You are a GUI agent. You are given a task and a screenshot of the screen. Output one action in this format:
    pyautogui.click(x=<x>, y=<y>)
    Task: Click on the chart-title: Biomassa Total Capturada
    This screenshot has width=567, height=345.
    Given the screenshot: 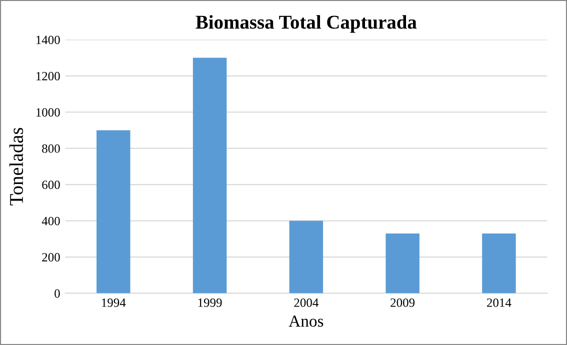 What is the action you would take?
    pyautogui.click(x=306, y=24)
    